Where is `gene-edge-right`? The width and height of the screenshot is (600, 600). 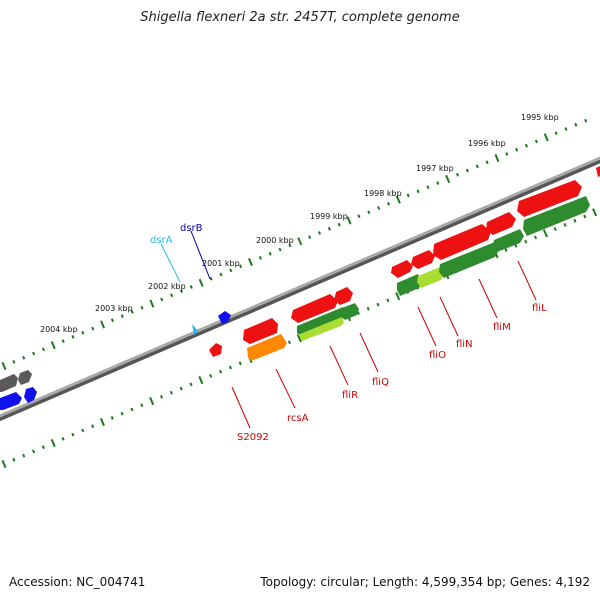
gene-edge-right is located at coordinates (598, 171).